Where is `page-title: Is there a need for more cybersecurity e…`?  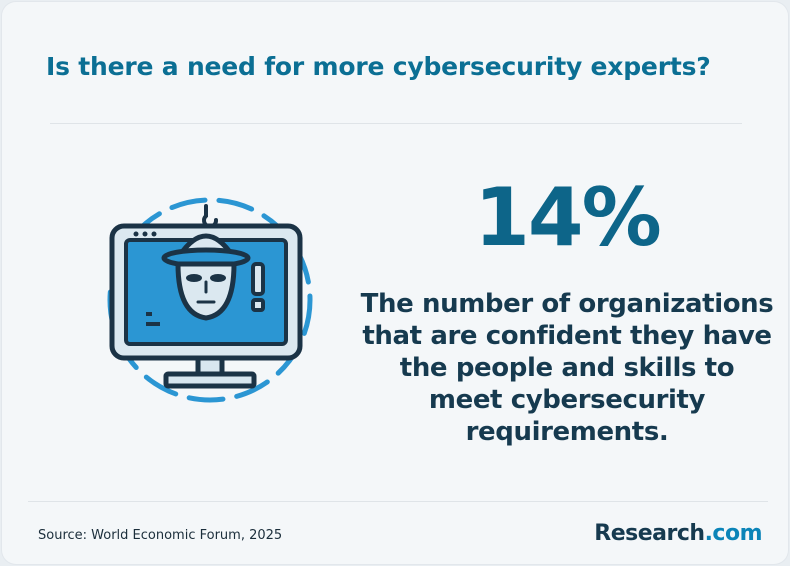 page-title: Is there a need for more cybersecurity e… is located at coordinates (378, 66).